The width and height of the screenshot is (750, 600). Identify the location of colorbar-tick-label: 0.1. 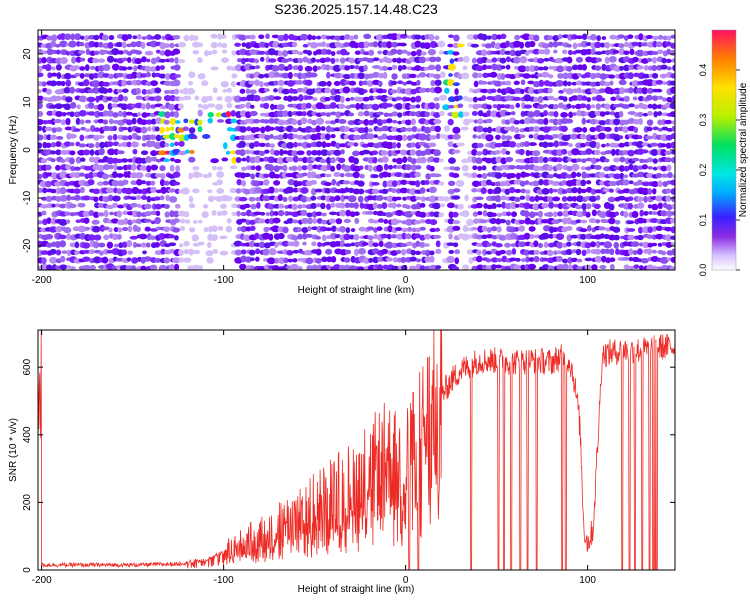
(703, 220).